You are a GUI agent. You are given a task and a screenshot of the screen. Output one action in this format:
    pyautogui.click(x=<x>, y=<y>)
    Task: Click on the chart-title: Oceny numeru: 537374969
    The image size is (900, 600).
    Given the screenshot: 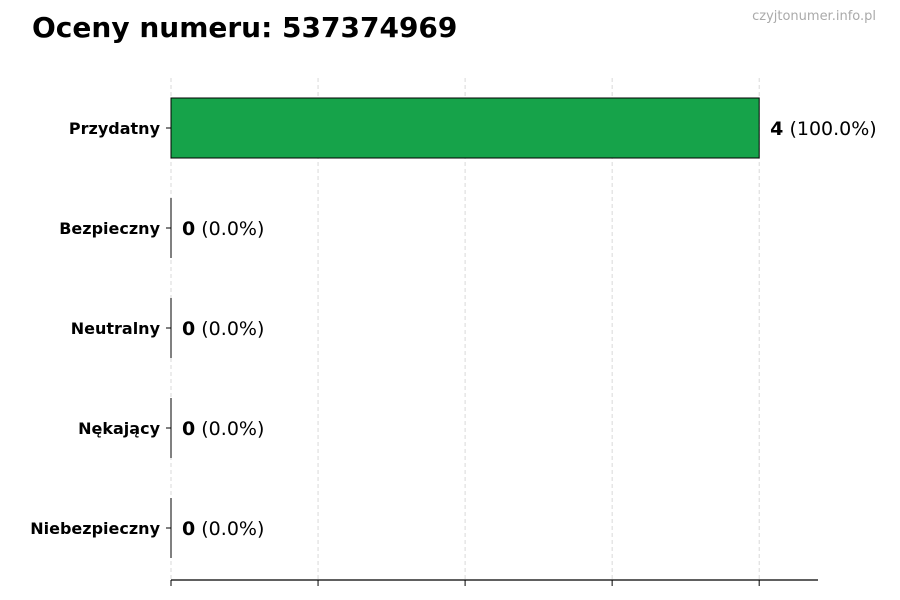 What is the action you would take?
    pyautogui.click(x=245, y=27)
    